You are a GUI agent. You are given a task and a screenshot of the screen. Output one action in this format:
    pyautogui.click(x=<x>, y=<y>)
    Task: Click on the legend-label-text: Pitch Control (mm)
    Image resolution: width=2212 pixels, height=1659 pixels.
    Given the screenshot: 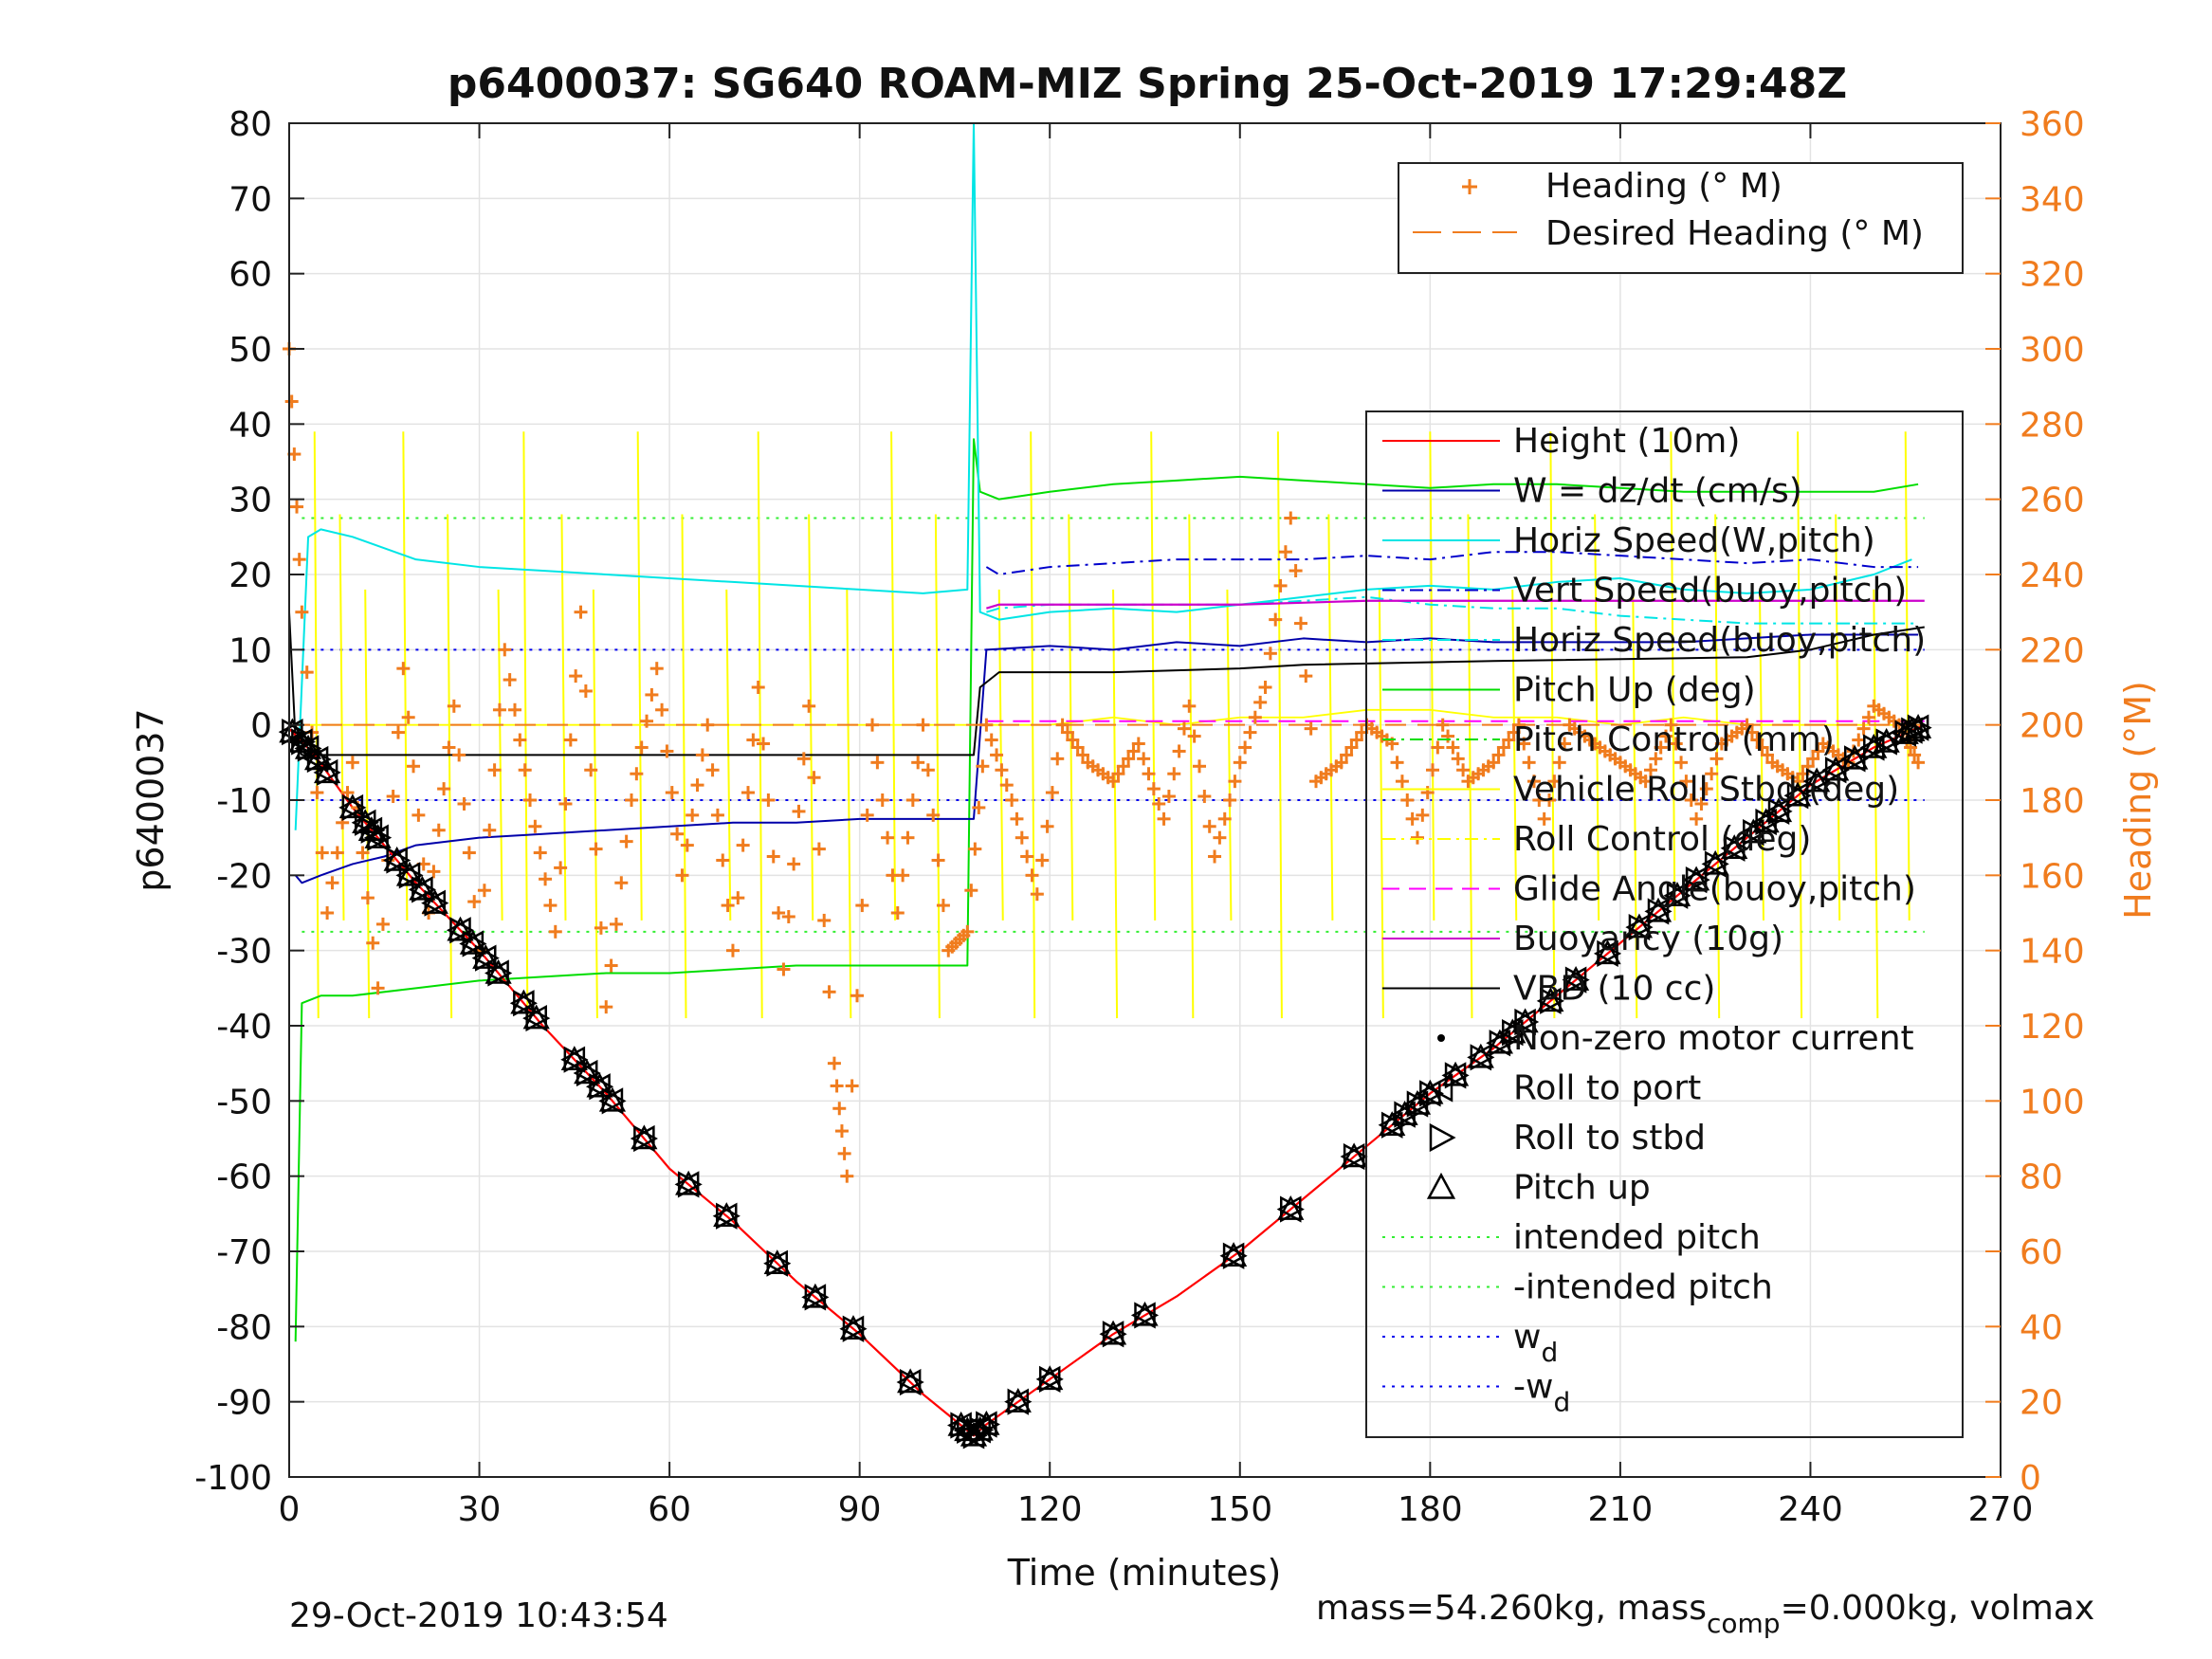 What is the action you would take?
    pyautogui.click(x=1674, y=739)
    